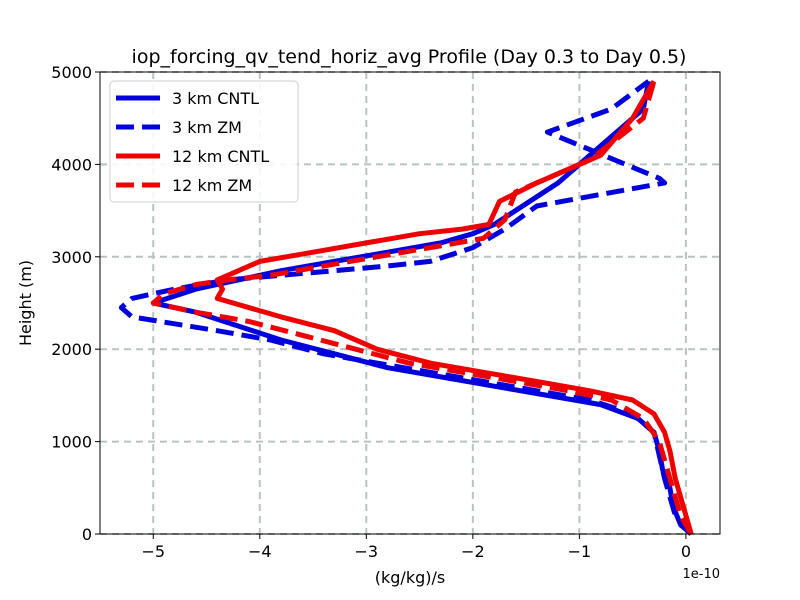  What do you see at coordinates (215, 98) in the screenshot?
I see `legend-label: 3 km CNTL` at bounding box center [215, 98].